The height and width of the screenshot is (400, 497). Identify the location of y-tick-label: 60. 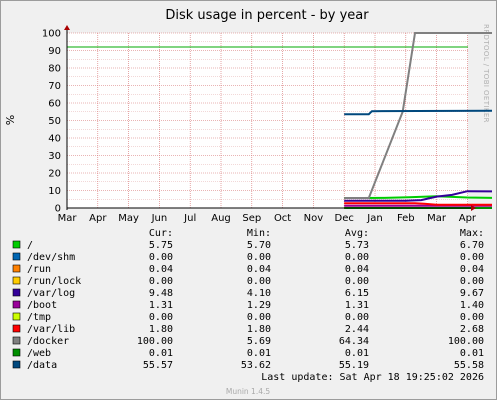
(54, 104).